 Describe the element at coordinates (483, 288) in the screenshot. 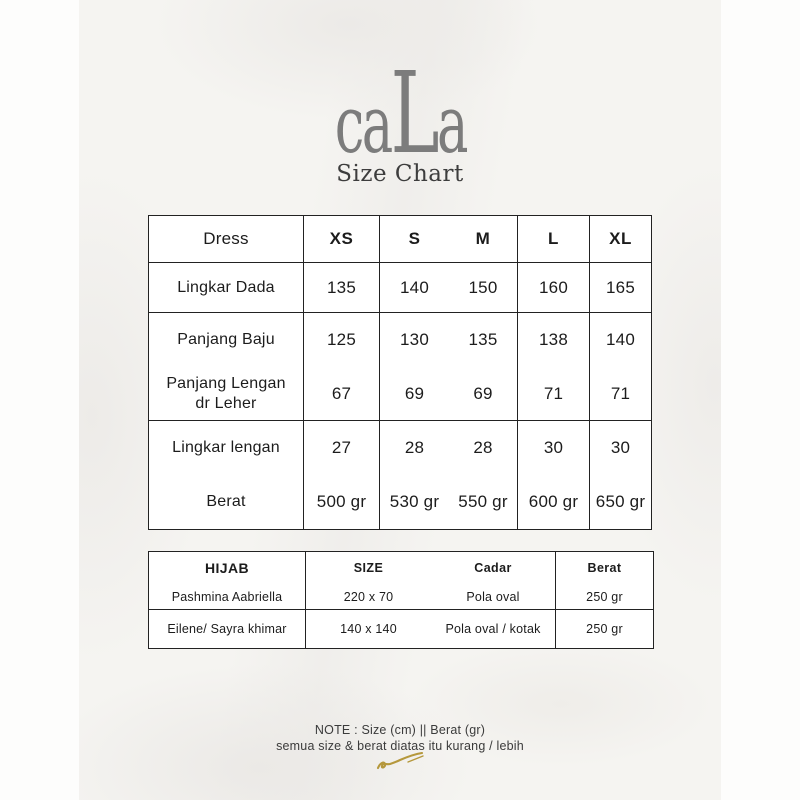

I see `cell-value: 150` at that location.